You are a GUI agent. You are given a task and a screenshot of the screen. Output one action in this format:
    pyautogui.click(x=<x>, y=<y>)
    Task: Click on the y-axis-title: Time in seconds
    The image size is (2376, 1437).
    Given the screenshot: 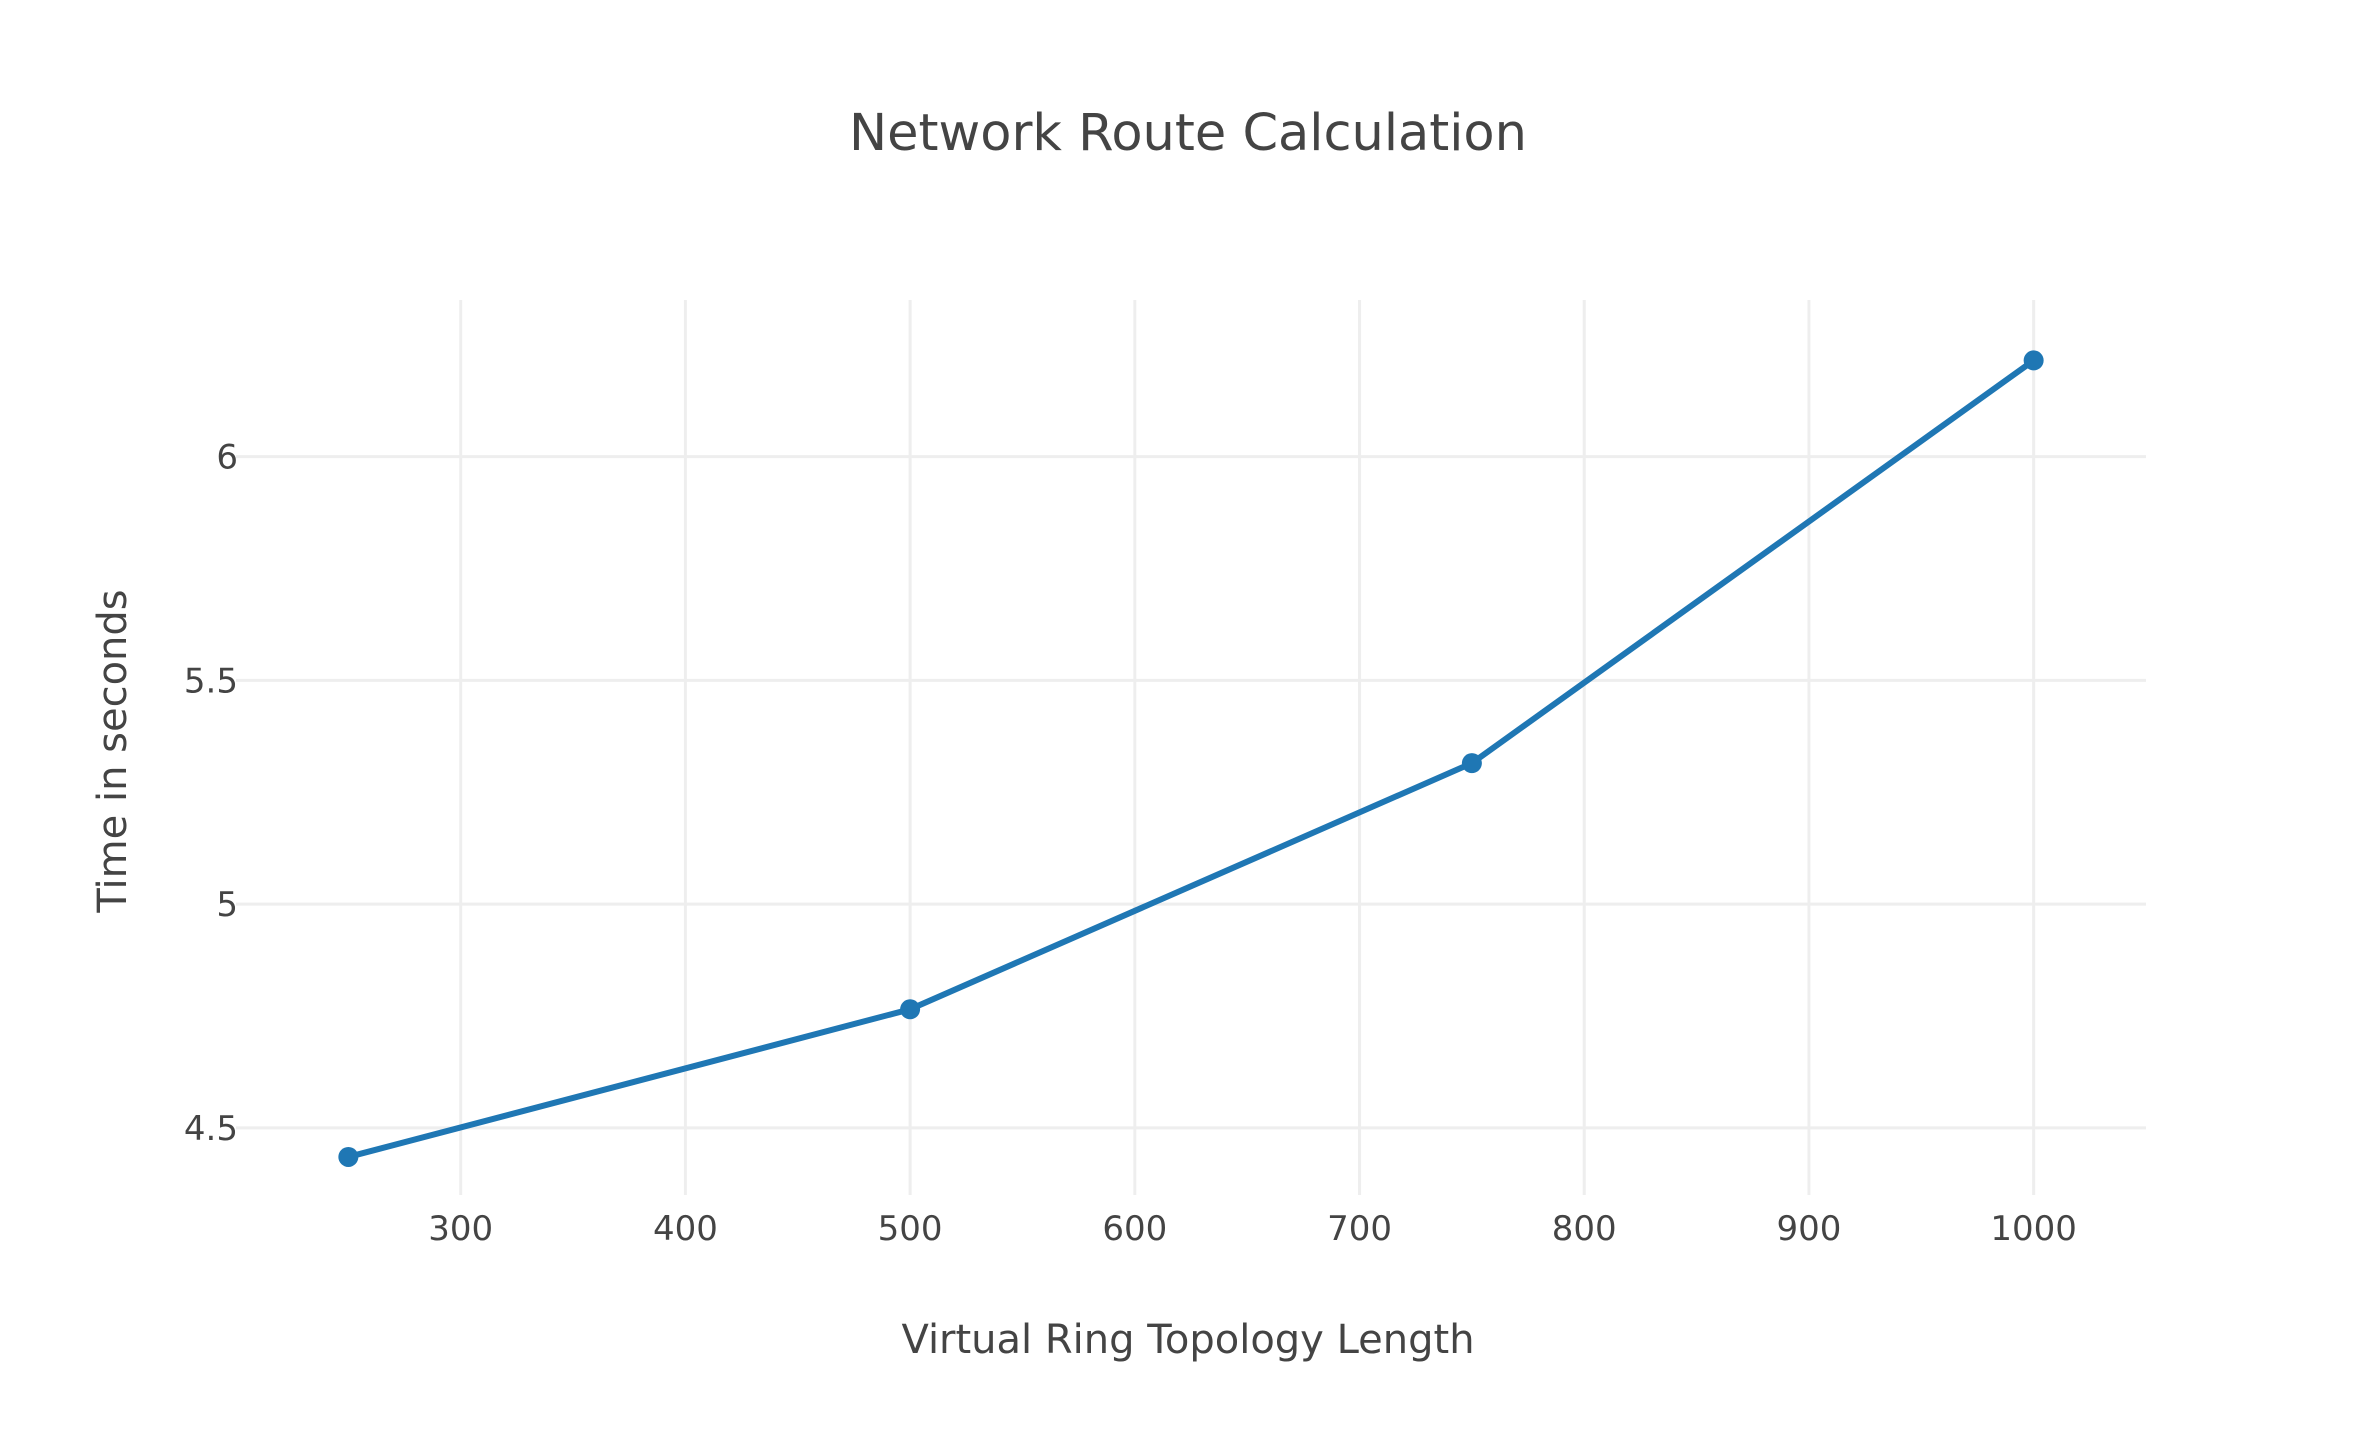 What is the action you would take?
    pyautogui.click(x=113, y=751)
    